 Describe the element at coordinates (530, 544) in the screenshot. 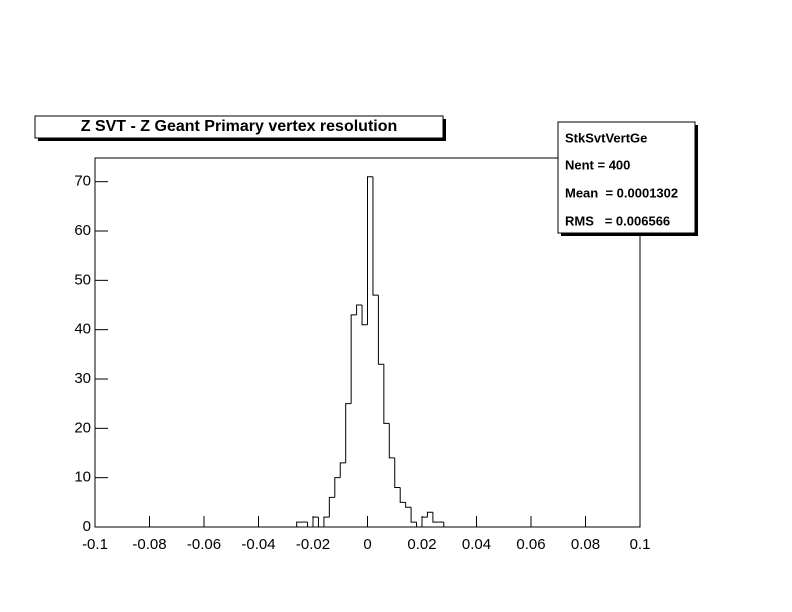

I see `x-tick-label: 0.06` at that location.